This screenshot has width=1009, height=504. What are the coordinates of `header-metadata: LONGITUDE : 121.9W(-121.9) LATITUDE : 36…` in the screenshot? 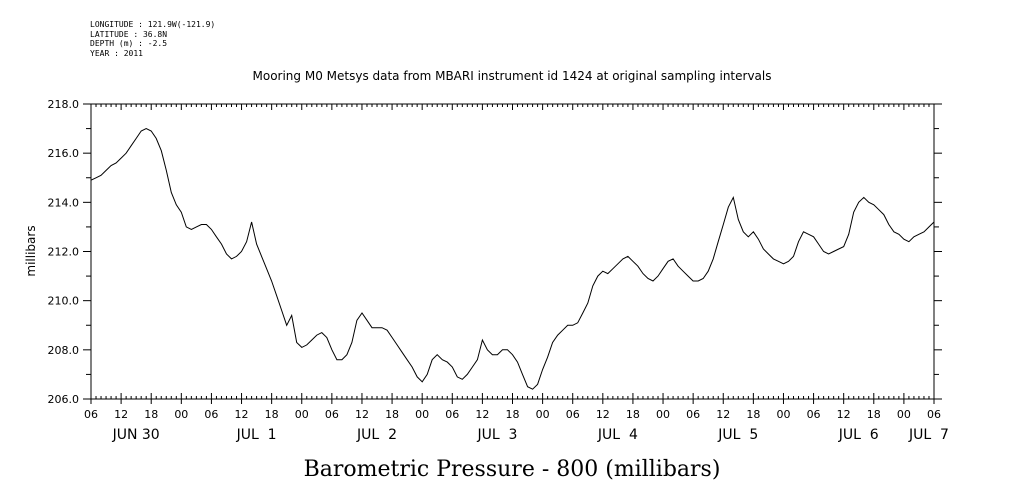 It's located at (152, 39).